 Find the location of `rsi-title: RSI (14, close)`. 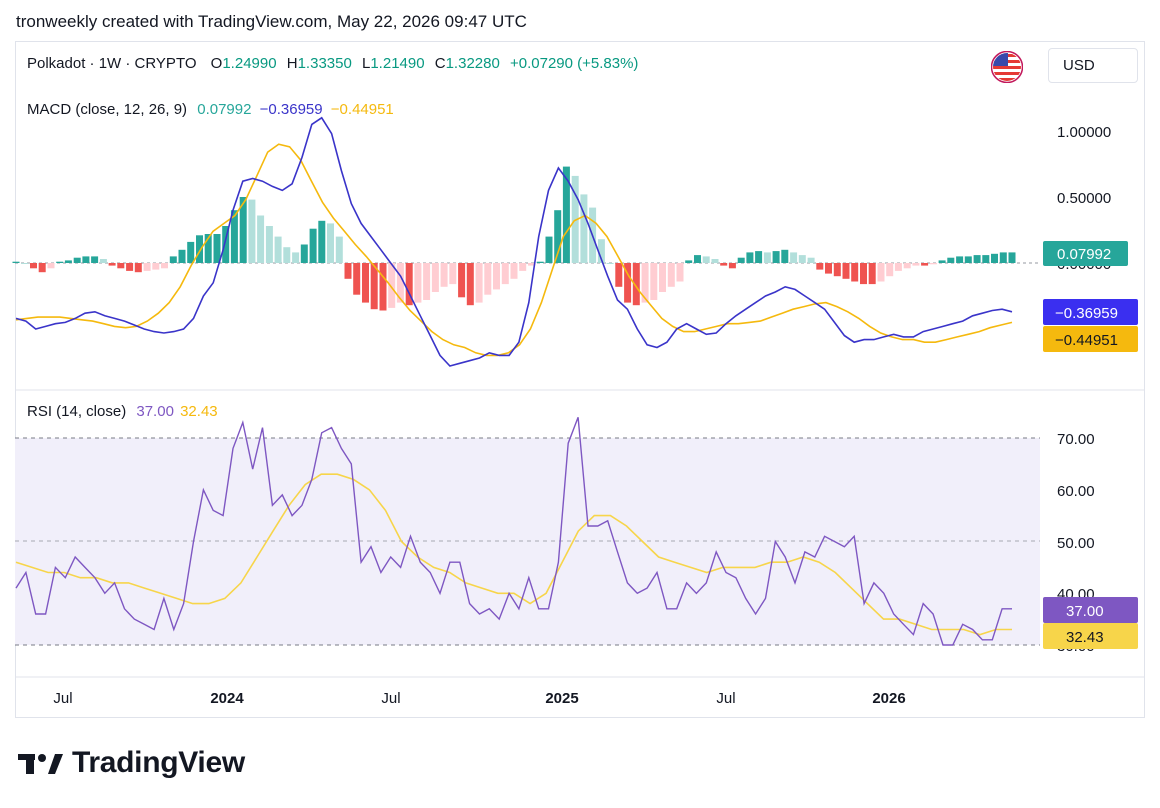

rsi-title: RSI (14, close) is located at coordinates (77, 411).